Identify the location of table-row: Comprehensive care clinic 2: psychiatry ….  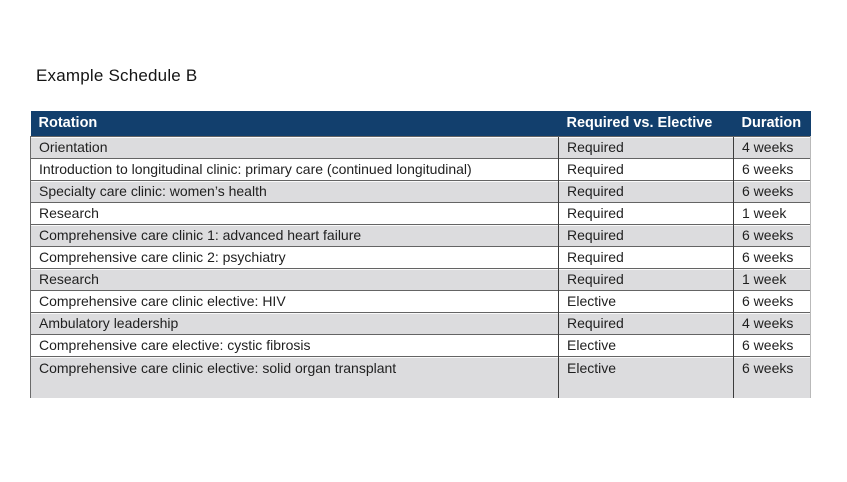
(420, 257).